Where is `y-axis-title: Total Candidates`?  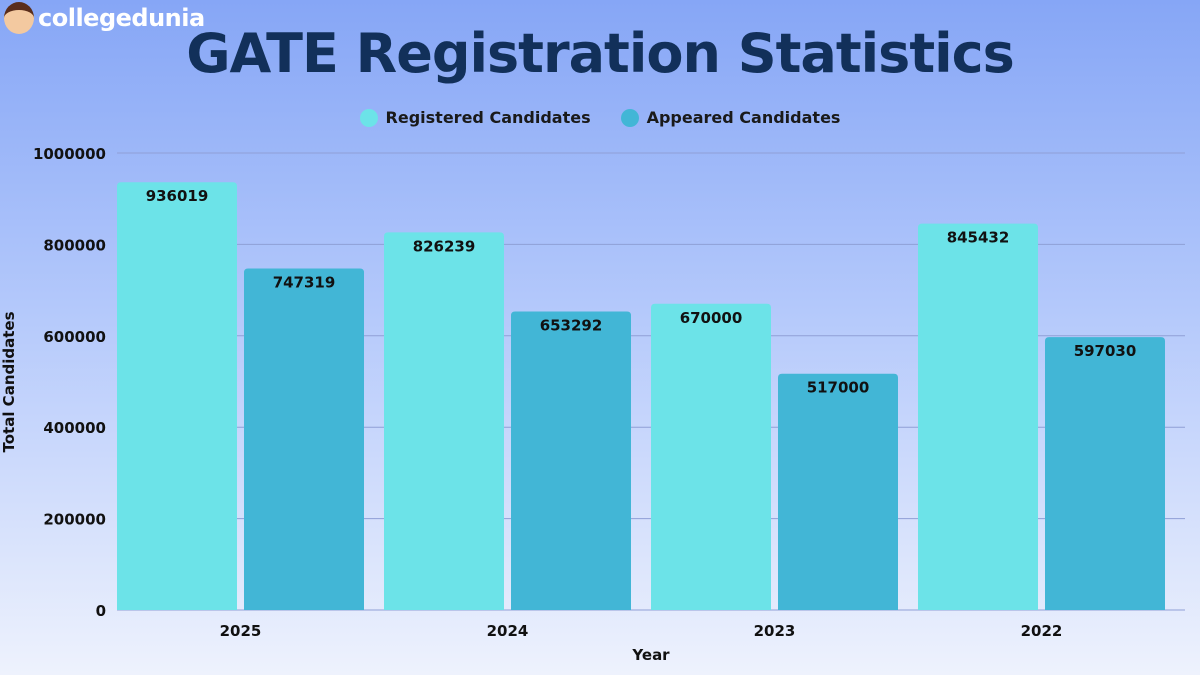
y-axis-title: Total Candidates is located at coordinates (9, 381).